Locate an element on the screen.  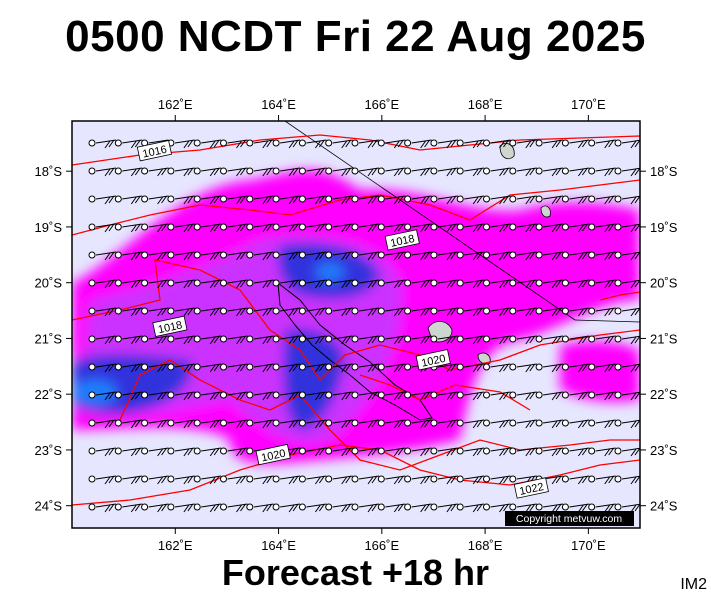
lon-tick-label-bottom: 166˚E is located at coordinates (381, 545).